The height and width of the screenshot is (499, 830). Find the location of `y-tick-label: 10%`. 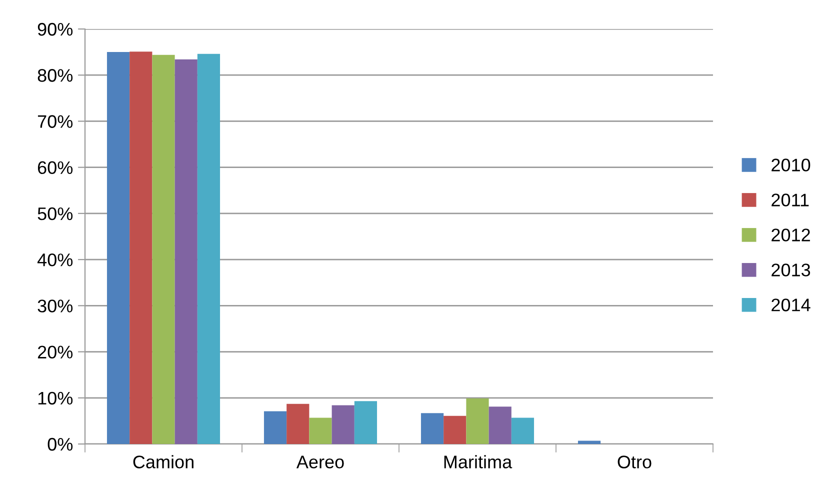

y-tick-label: 10% is located at coordinates (55, 398).